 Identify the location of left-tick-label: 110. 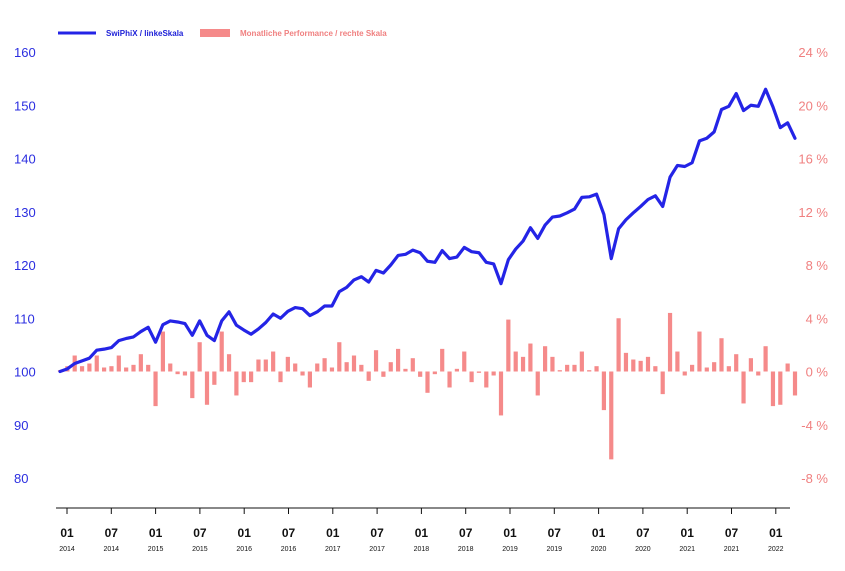
(24, 318).